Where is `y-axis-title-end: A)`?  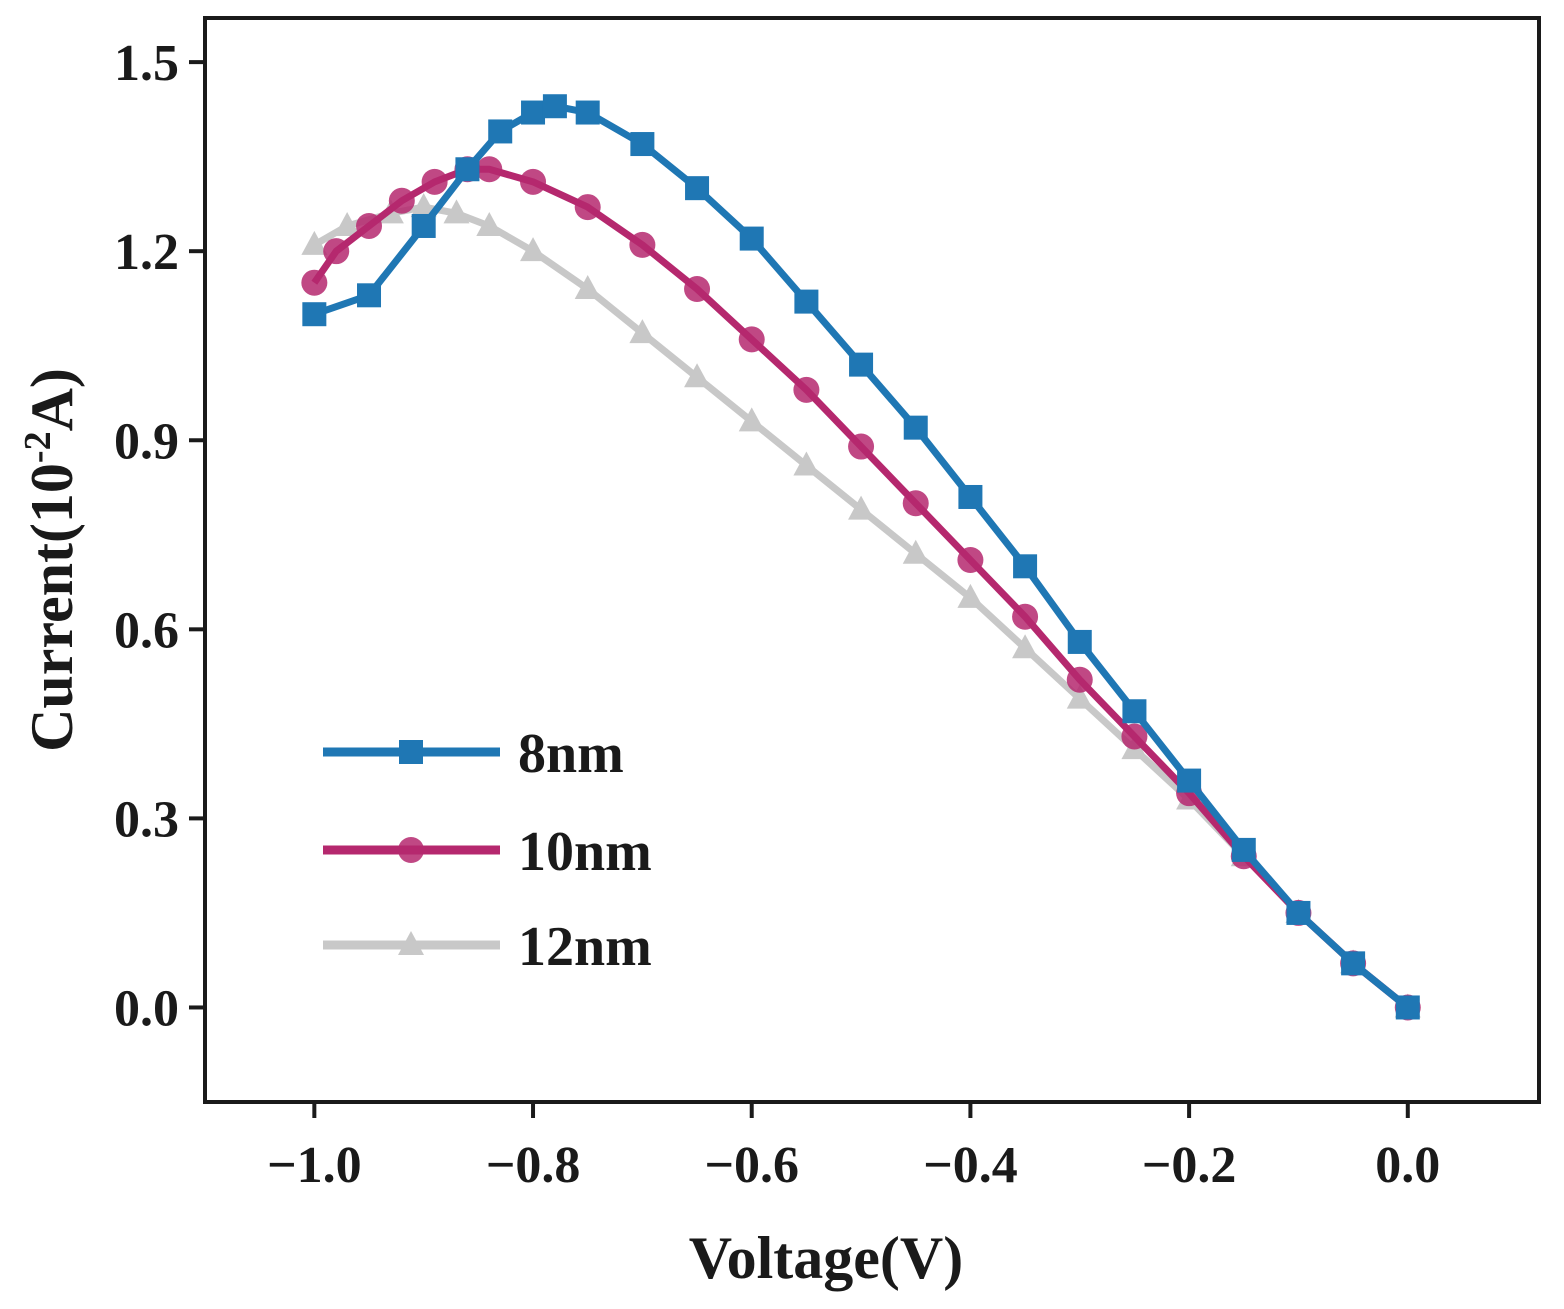 y-axis-title-end: A) is located at coordinates (52, 399).